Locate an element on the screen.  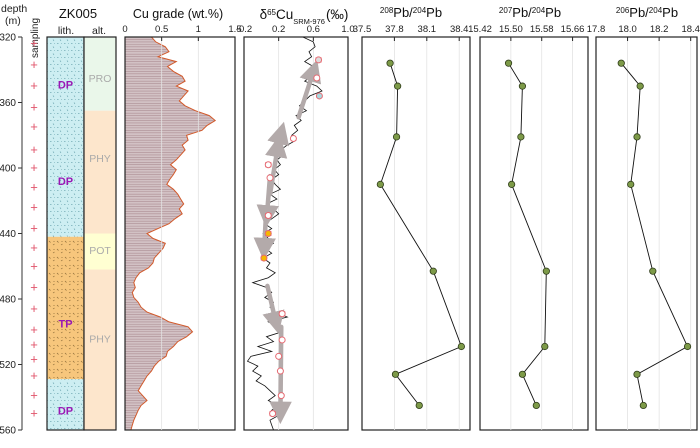
pb206-tick-label: 17.8 is located at coordinates (596, 29).